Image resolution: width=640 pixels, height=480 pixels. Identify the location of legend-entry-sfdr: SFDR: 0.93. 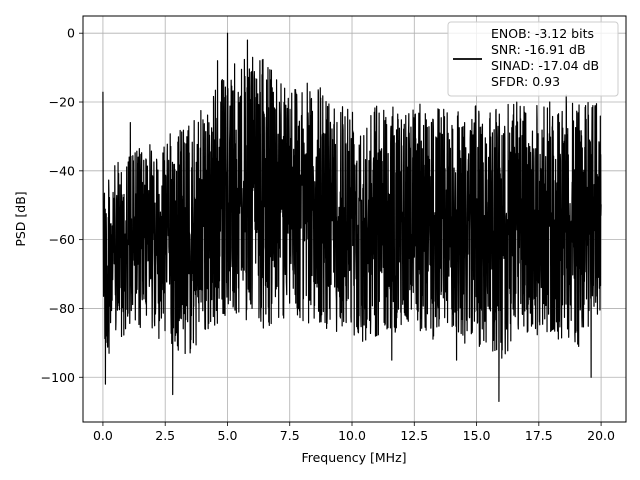
(525, 81).